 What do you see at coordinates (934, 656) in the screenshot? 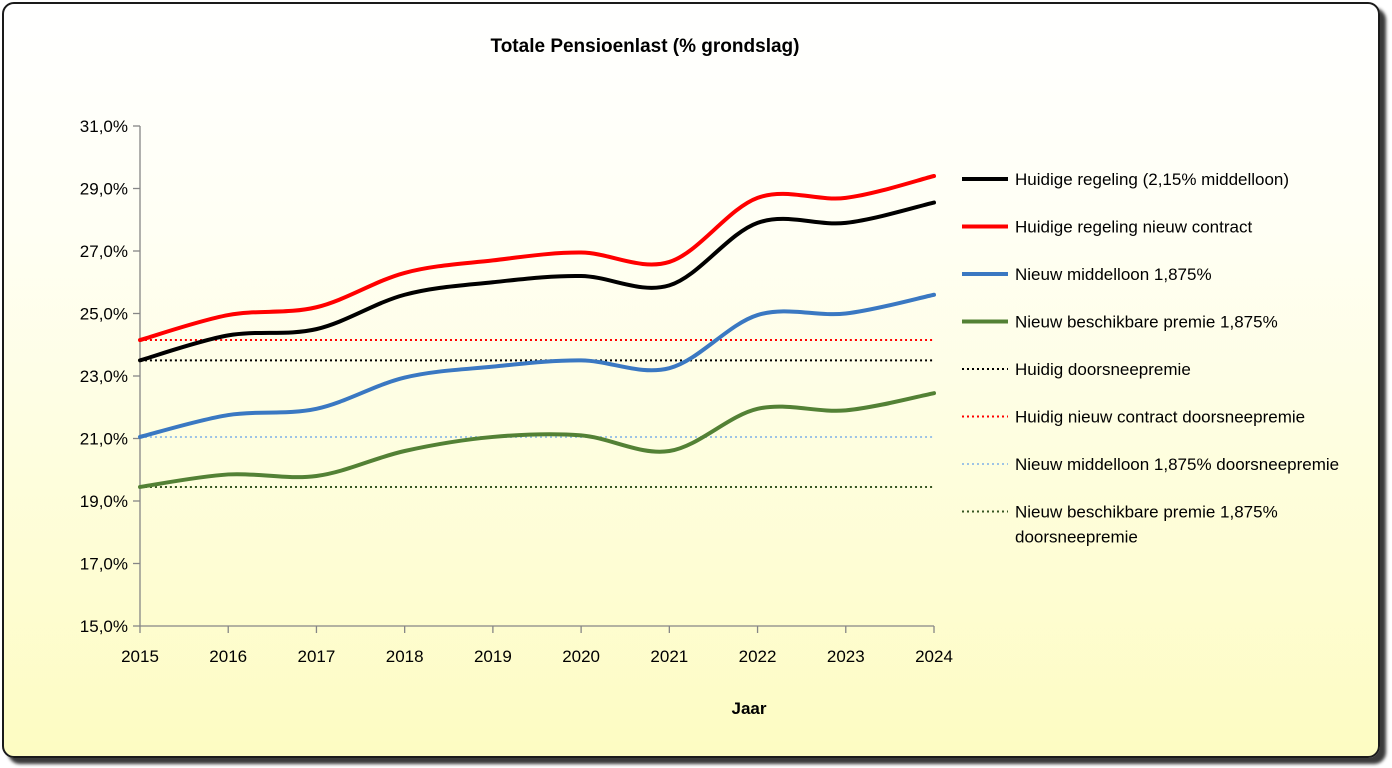
I see `x-tick-label: 2024` at bounding box center [934, 656].